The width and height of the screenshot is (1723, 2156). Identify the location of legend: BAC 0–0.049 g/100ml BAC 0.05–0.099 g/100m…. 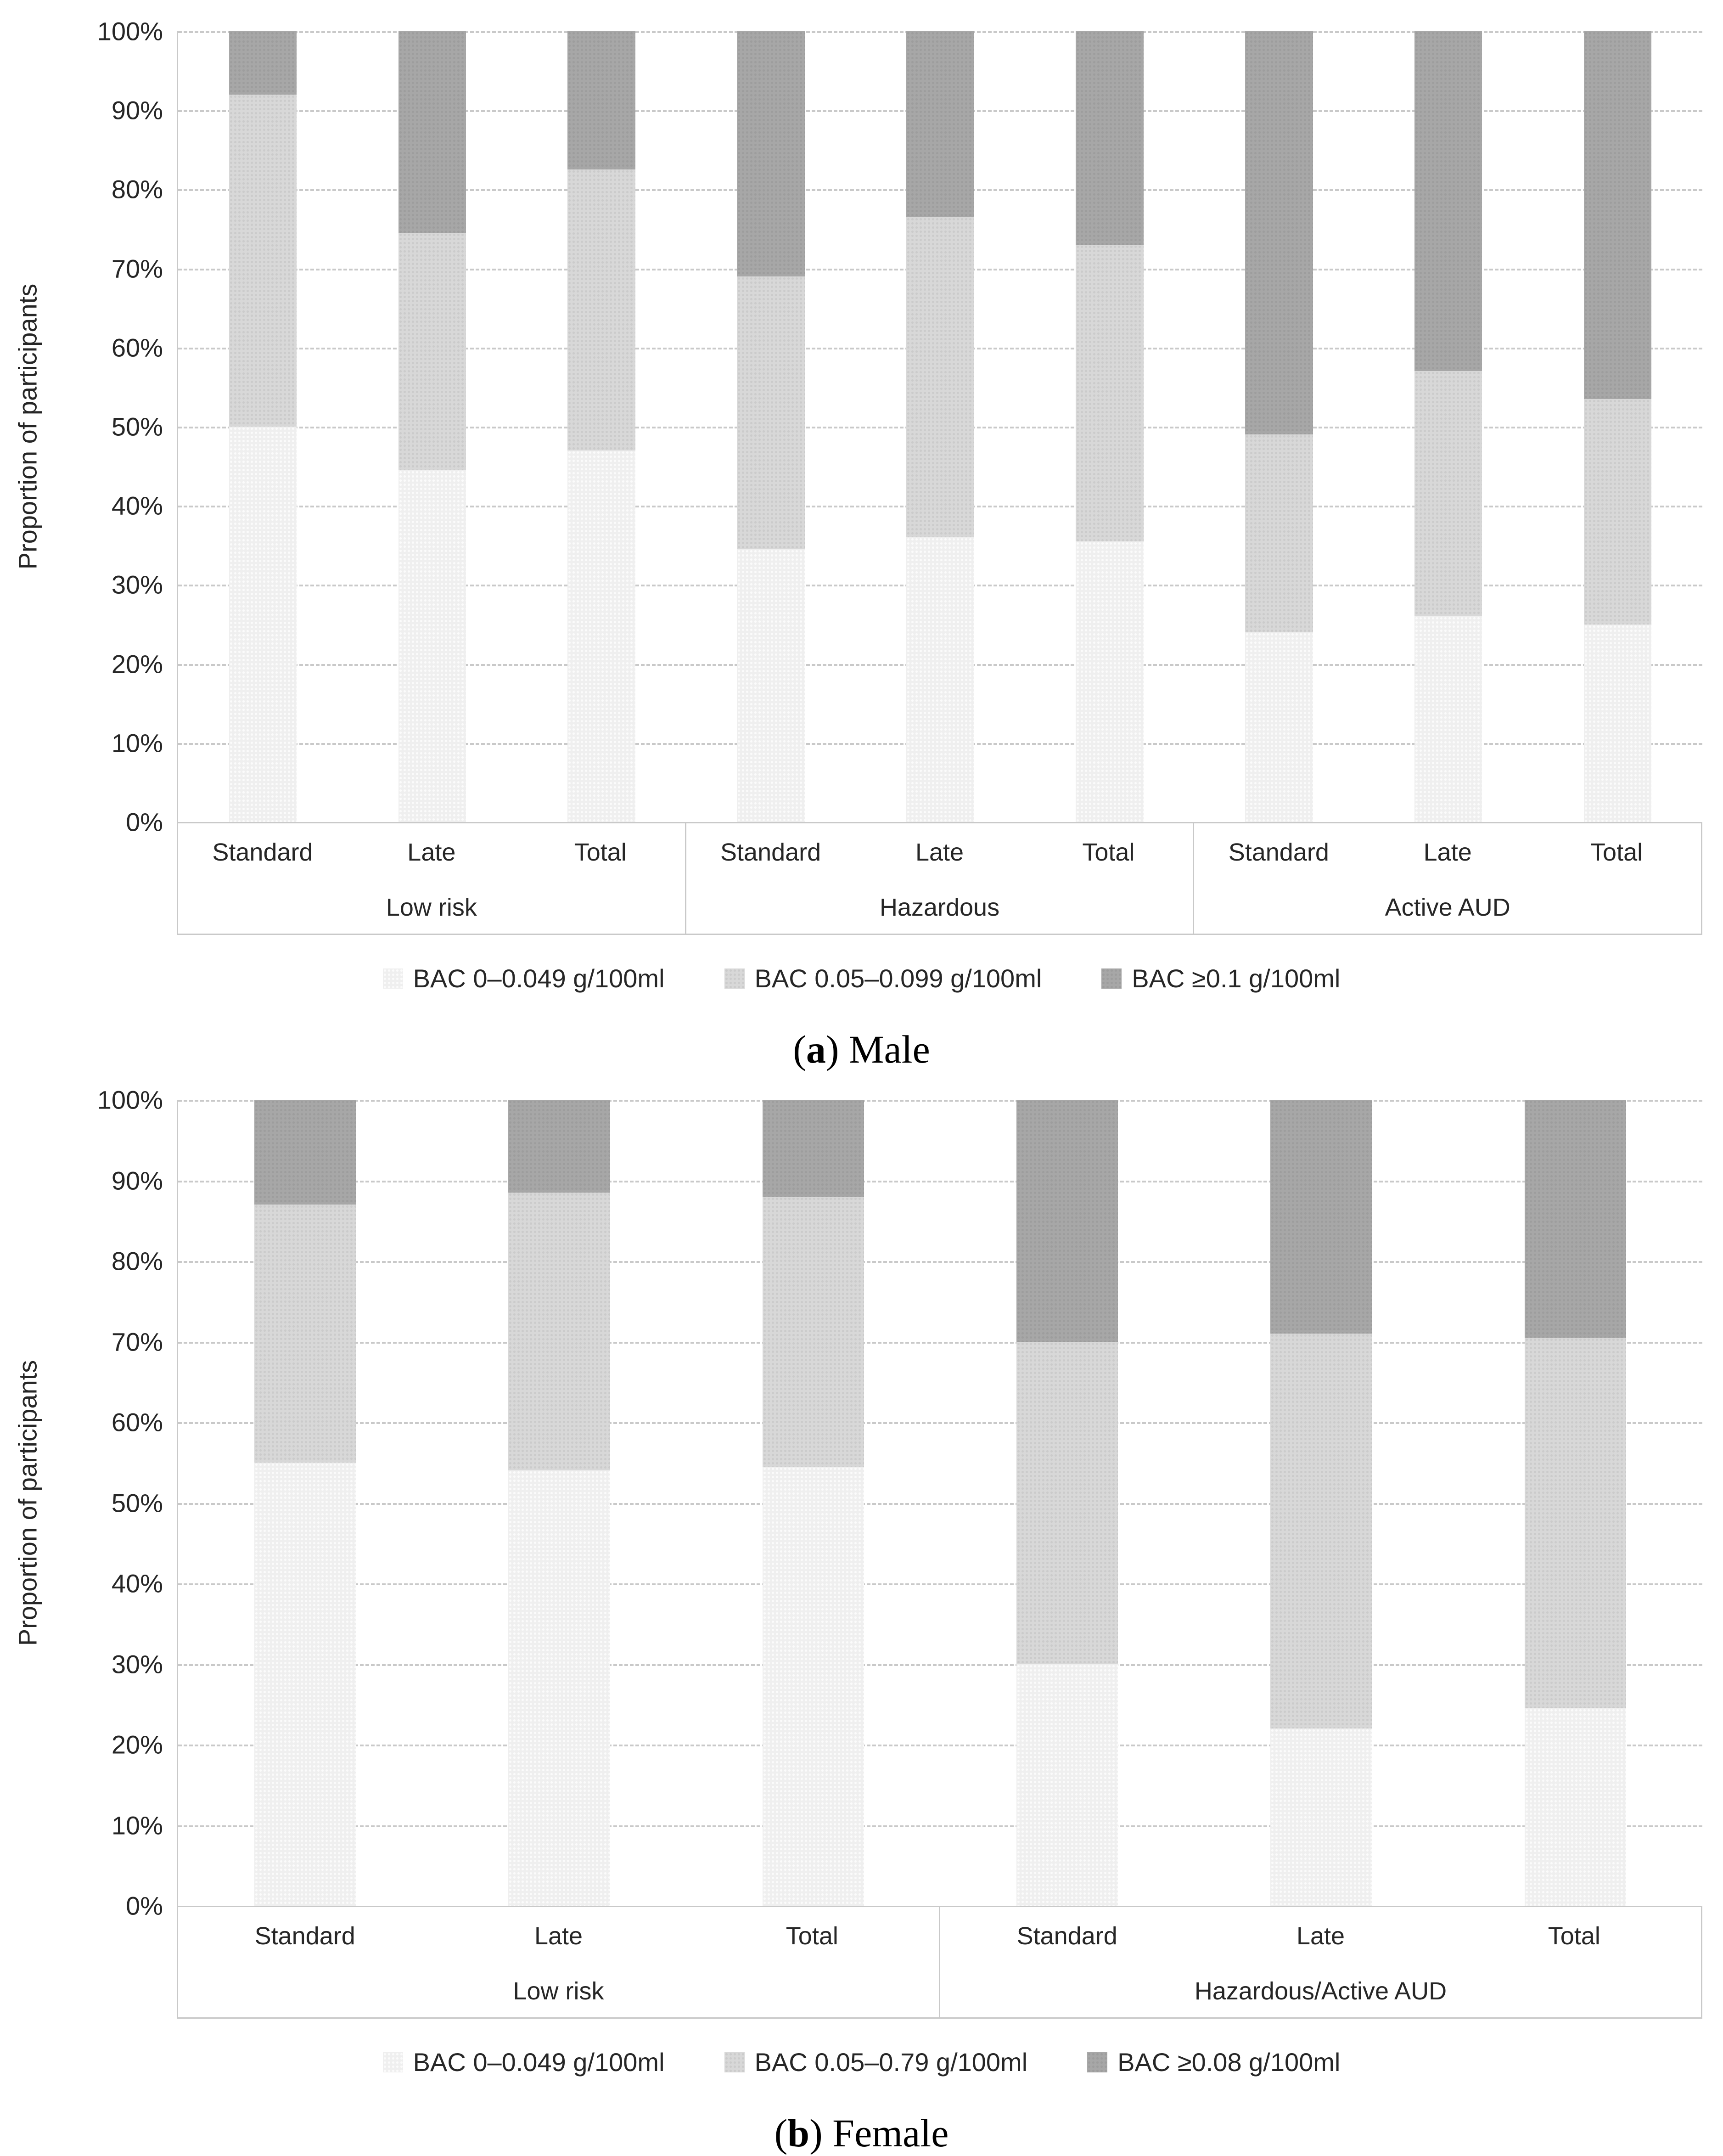
(862, 978).